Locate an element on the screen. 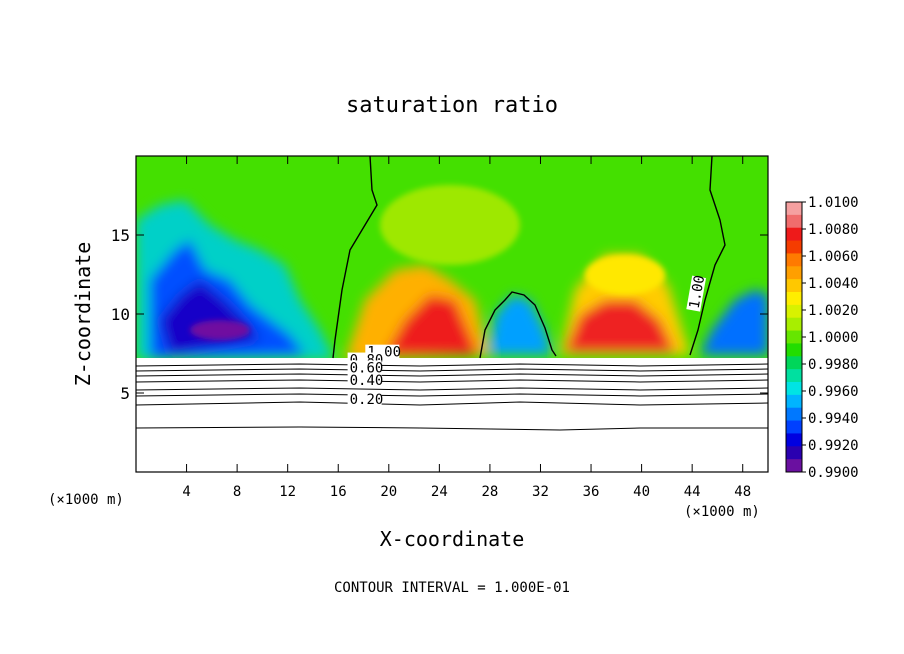  chart-title: saturation ratio is located at coordinates (452, 105).